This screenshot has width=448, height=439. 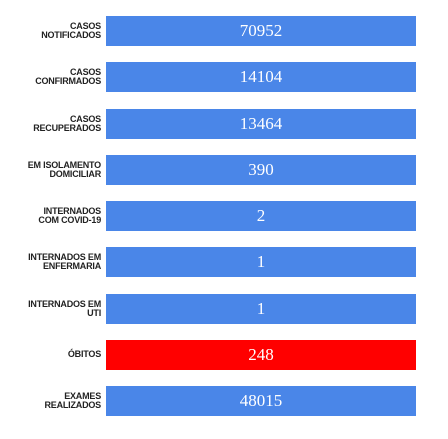 I want to click on label-line: NOTIFICADOS, so click(x=71, y=35).